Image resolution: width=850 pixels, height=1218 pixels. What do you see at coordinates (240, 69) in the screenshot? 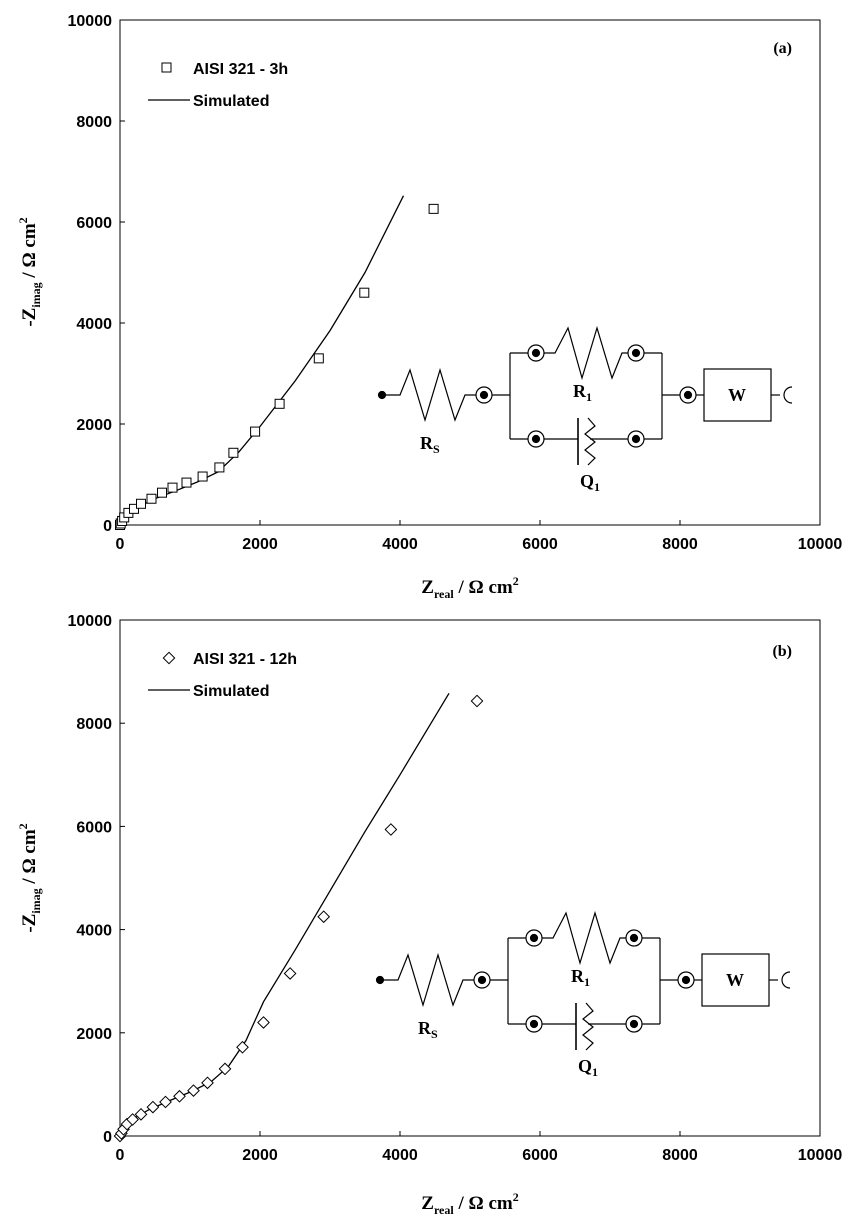
I see `legend-label-data-a: AISI 321 - 3h` at bounding box center [240, 69].